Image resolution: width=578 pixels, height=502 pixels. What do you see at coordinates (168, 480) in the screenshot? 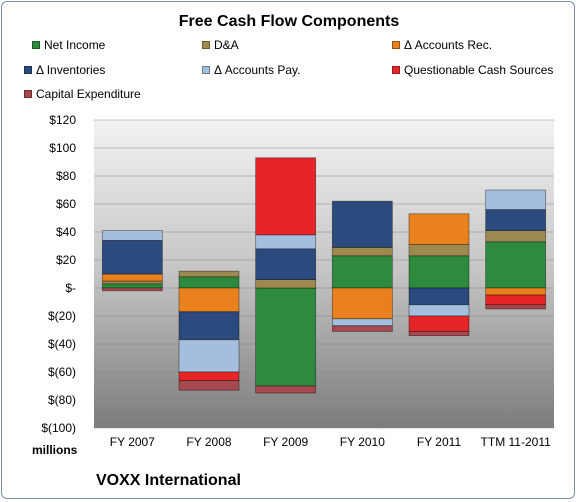
I see `company-name: VOXX International` at bounding box center [168, 480].